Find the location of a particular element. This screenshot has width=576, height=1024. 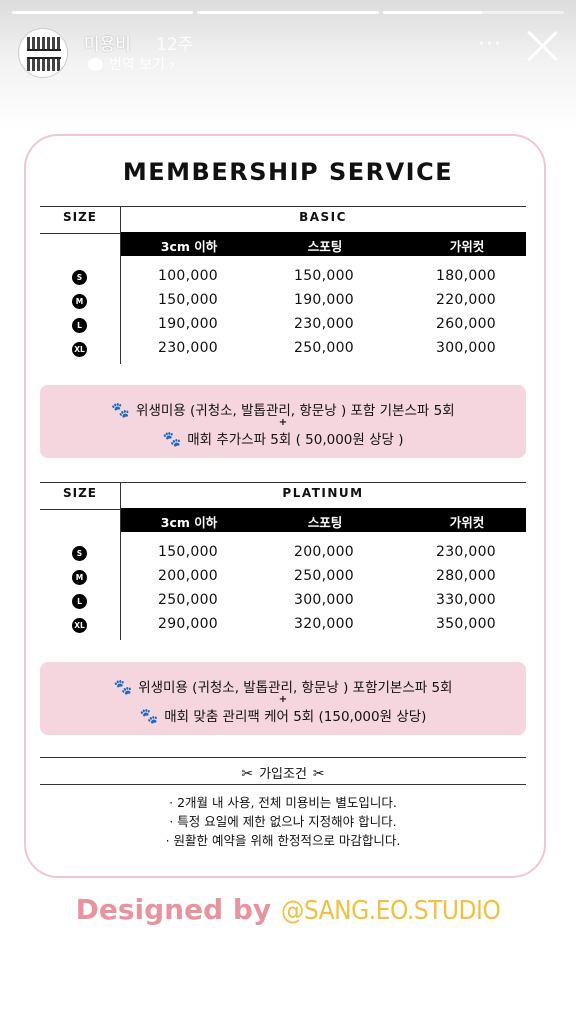

price-cell: 350,000 is located at coordinates (466, 624).